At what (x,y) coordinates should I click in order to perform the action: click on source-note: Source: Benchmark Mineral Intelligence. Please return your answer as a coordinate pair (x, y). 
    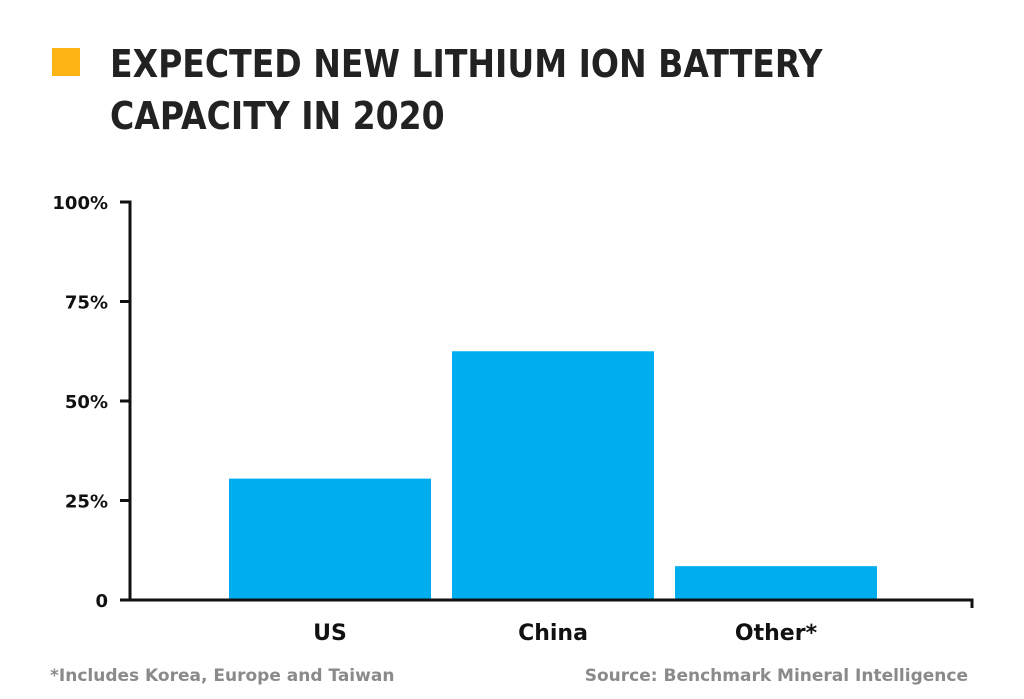
    Looking at the image, I should click on (776, 676).